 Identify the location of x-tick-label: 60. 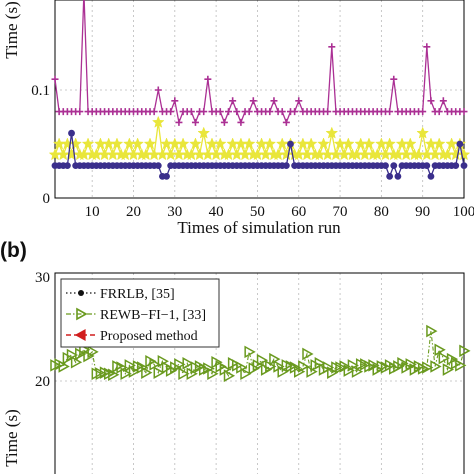
(298, 212).